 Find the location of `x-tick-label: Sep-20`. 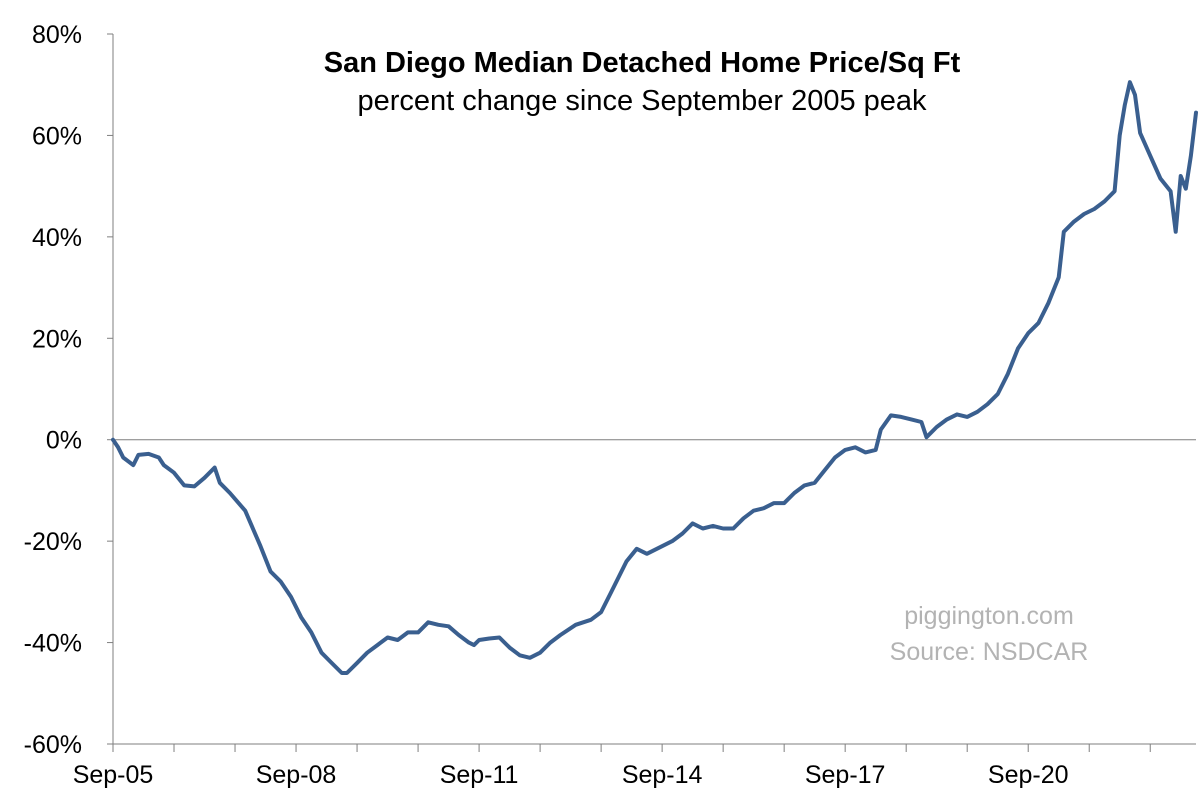

x-tick-label: Sep-20 is located at coordinates (1028, 775).